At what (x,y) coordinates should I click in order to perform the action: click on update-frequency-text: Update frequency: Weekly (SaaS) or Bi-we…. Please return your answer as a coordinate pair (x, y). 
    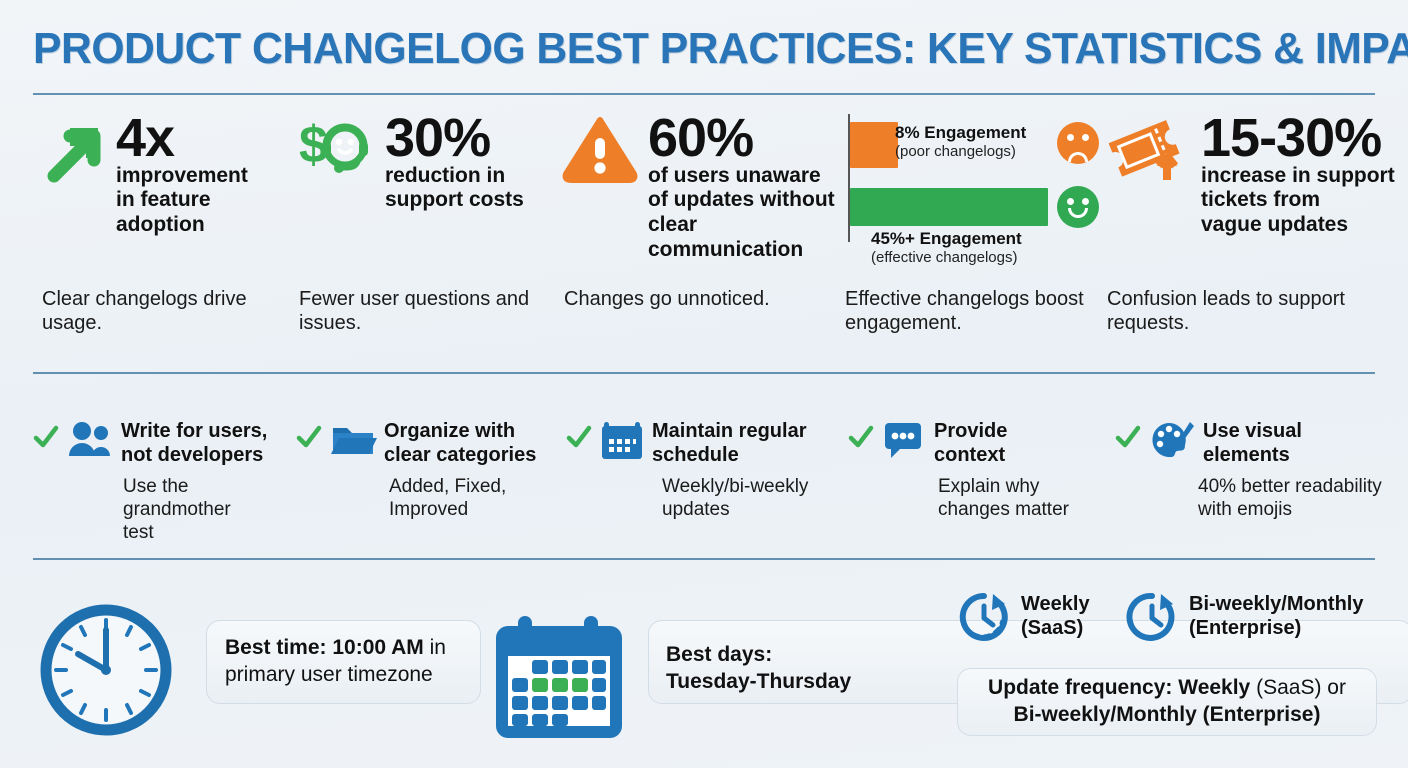
    Looking at the image, I should click on (1167, 702).